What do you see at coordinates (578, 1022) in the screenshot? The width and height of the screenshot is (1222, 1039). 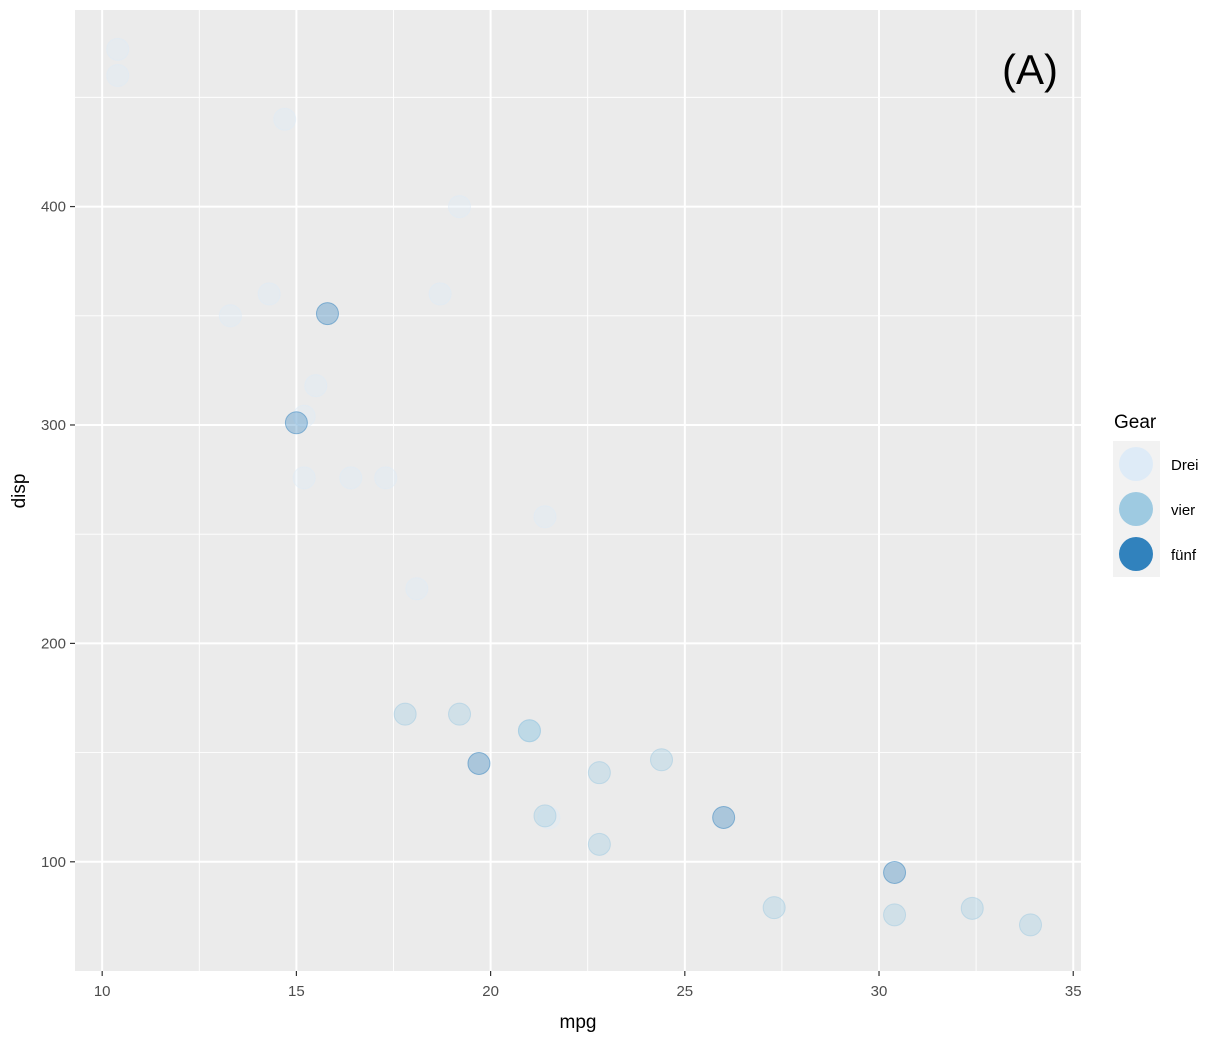 I see `x-axis-title: mpg` at bounding box center [578, 1022].